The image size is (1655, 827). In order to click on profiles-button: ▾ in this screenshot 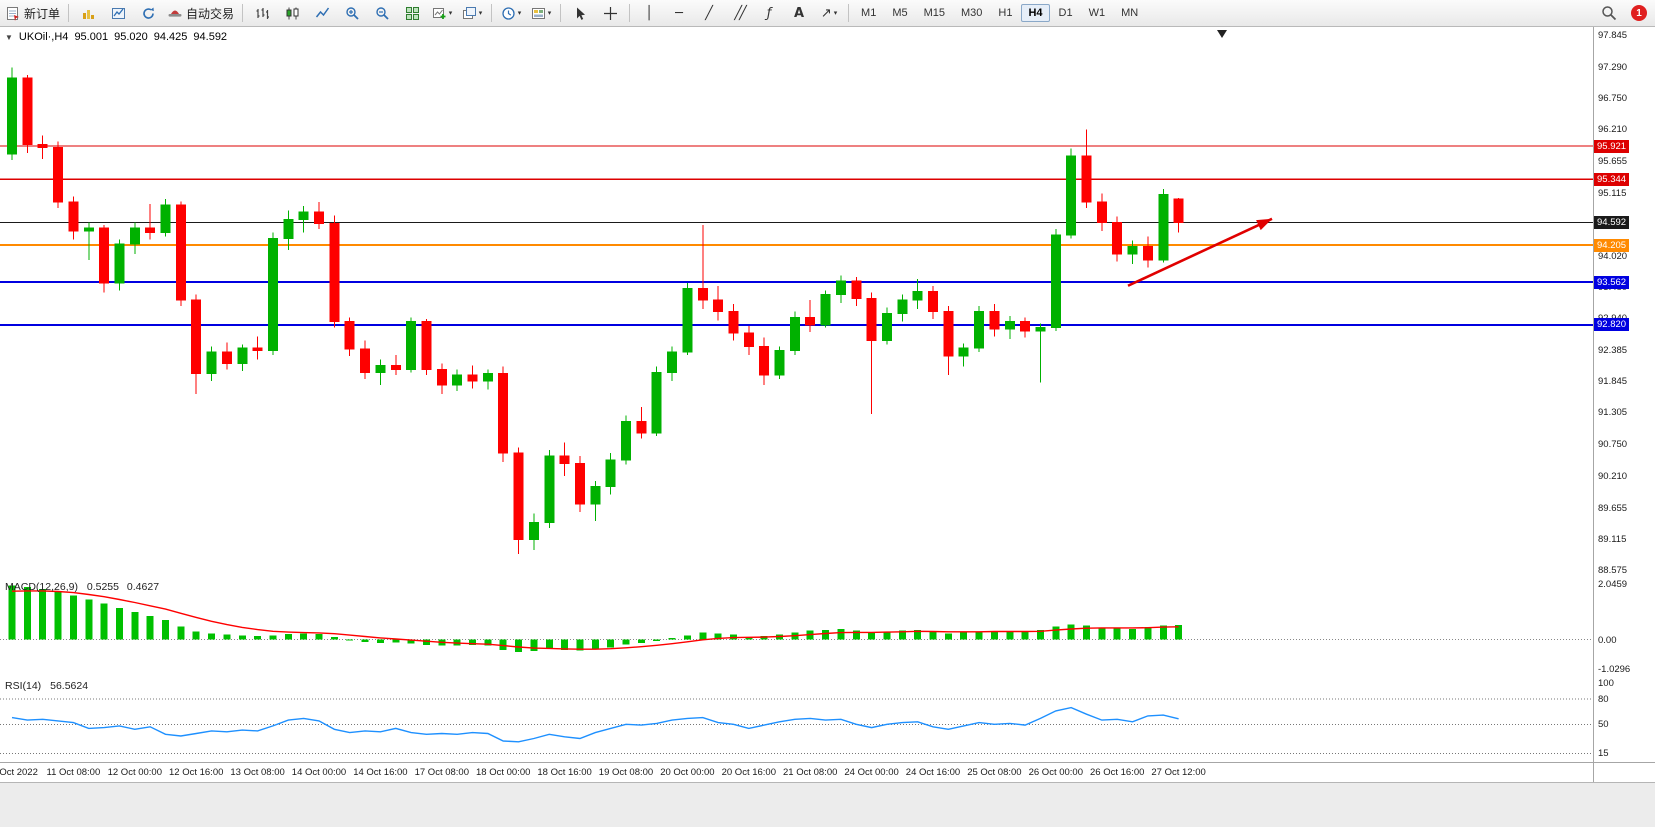, I will do `click(472, 13)`.